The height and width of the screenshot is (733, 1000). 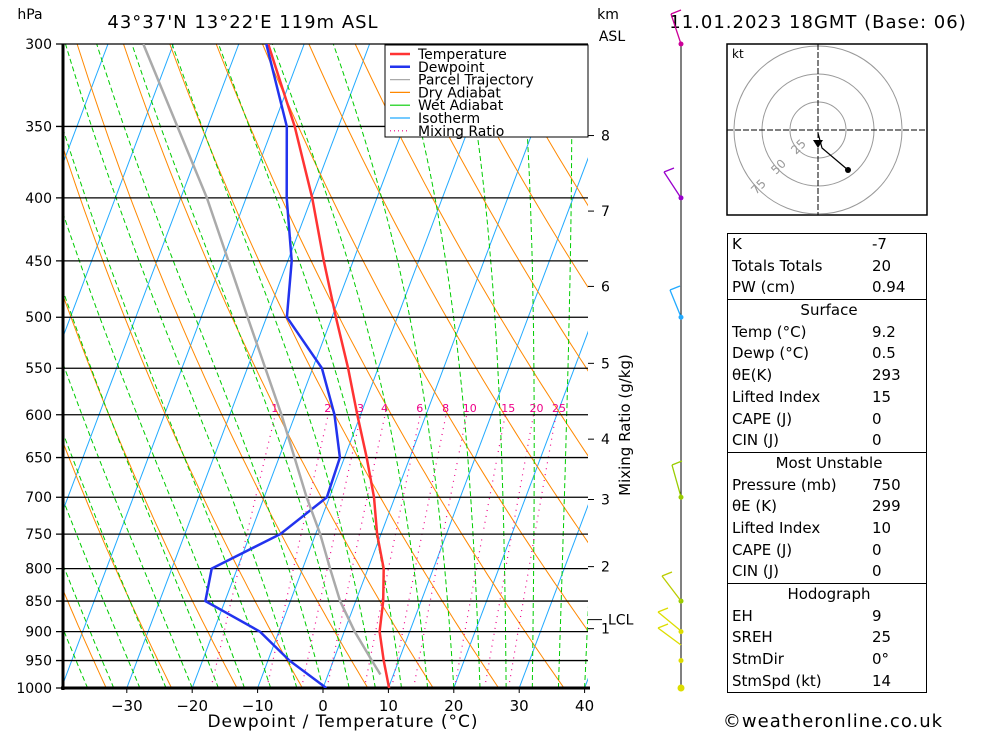 I want to click on pressure-tick-label: 650, so click(x=38, y=459).